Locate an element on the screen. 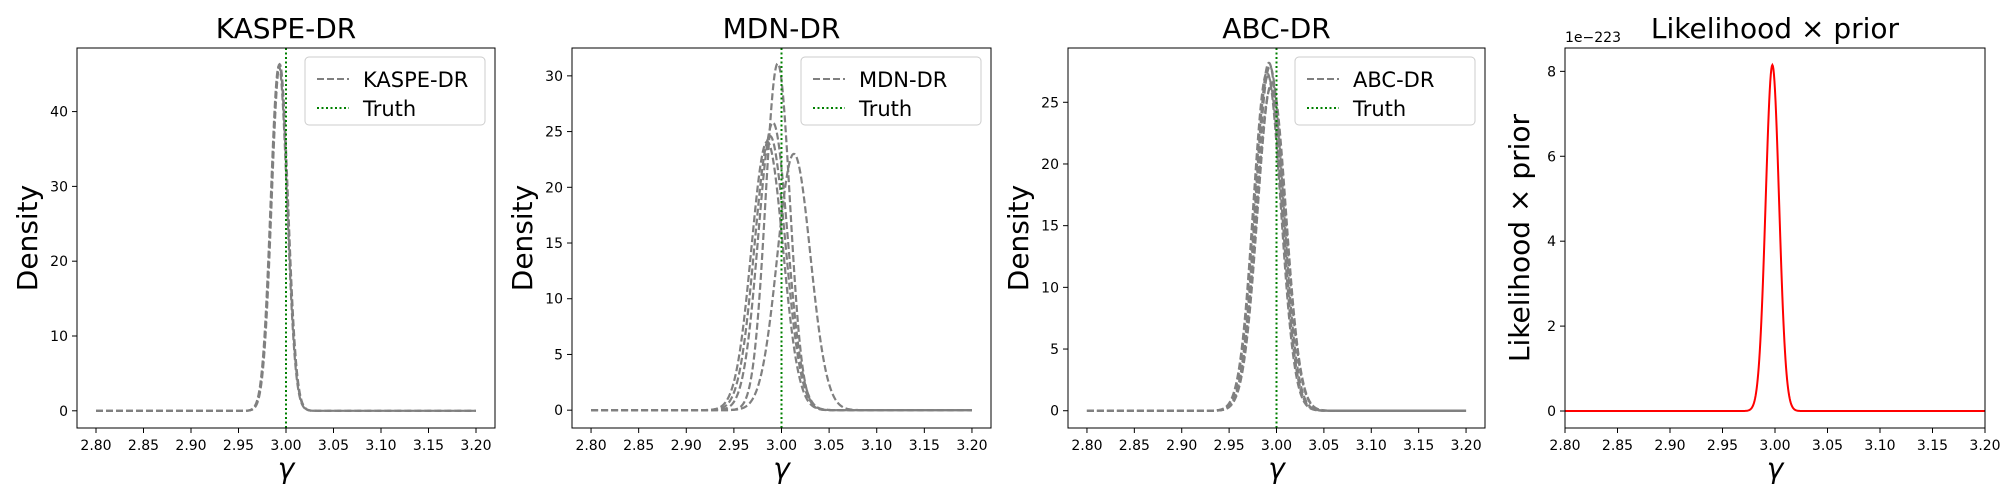  y-tick-label: 8 is located at coordinates (1551, 72).